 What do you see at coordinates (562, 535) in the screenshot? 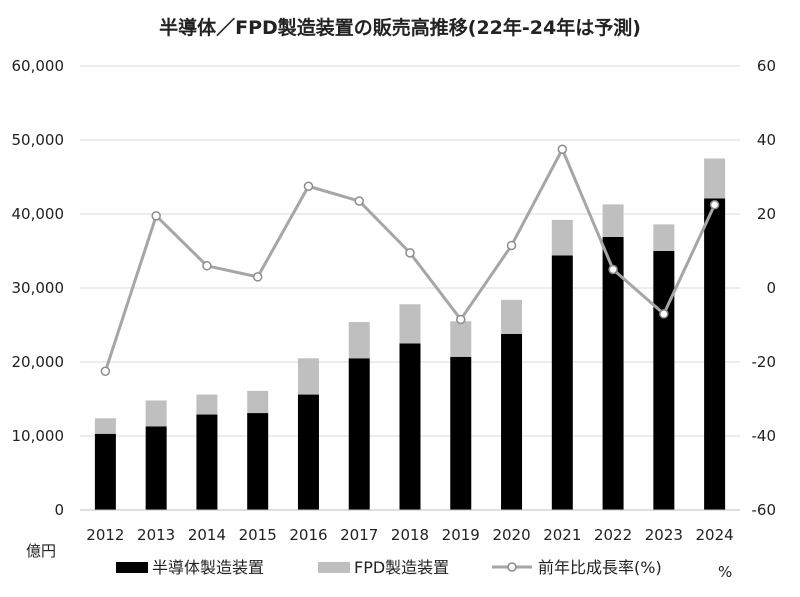
I see `x-tick-label: 2021` at bounding box center [562, 535].